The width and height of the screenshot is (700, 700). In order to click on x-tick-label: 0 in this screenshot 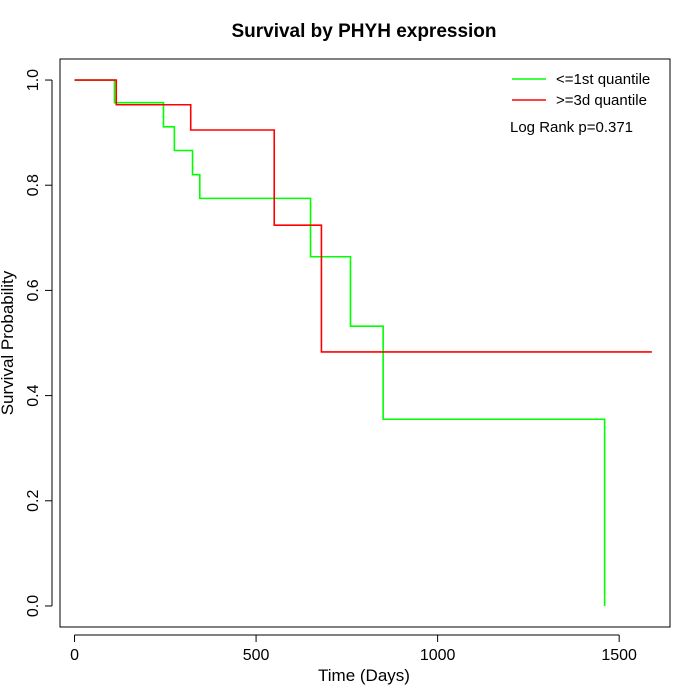, I will do `click(74, 655)`.